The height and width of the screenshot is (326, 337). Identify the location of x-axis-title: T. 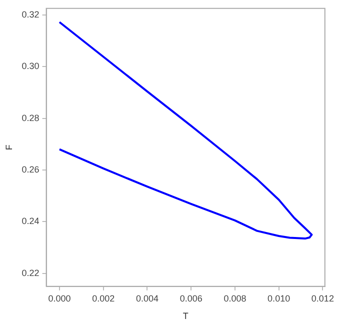
(185, 316).